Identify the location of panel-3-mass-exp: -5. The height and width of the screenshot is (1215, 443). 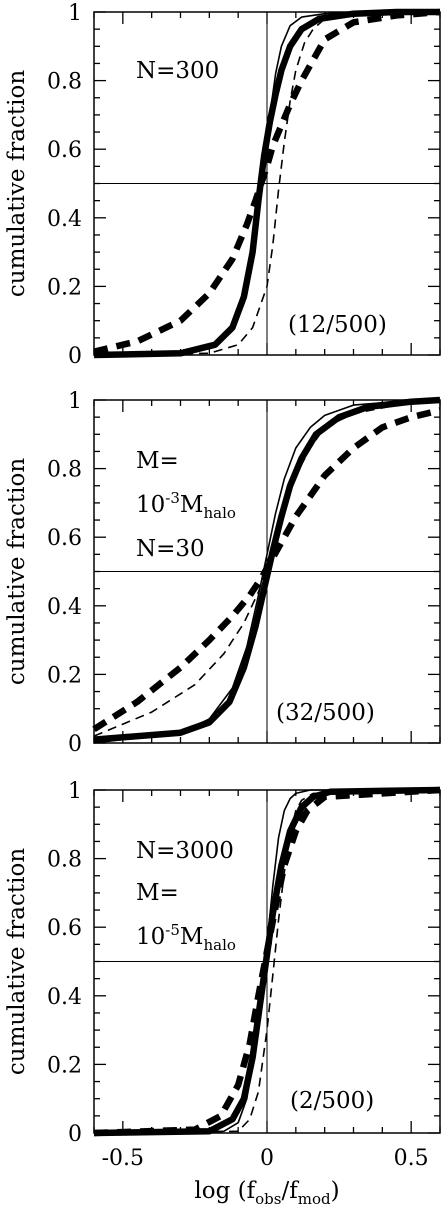
(172, 930).